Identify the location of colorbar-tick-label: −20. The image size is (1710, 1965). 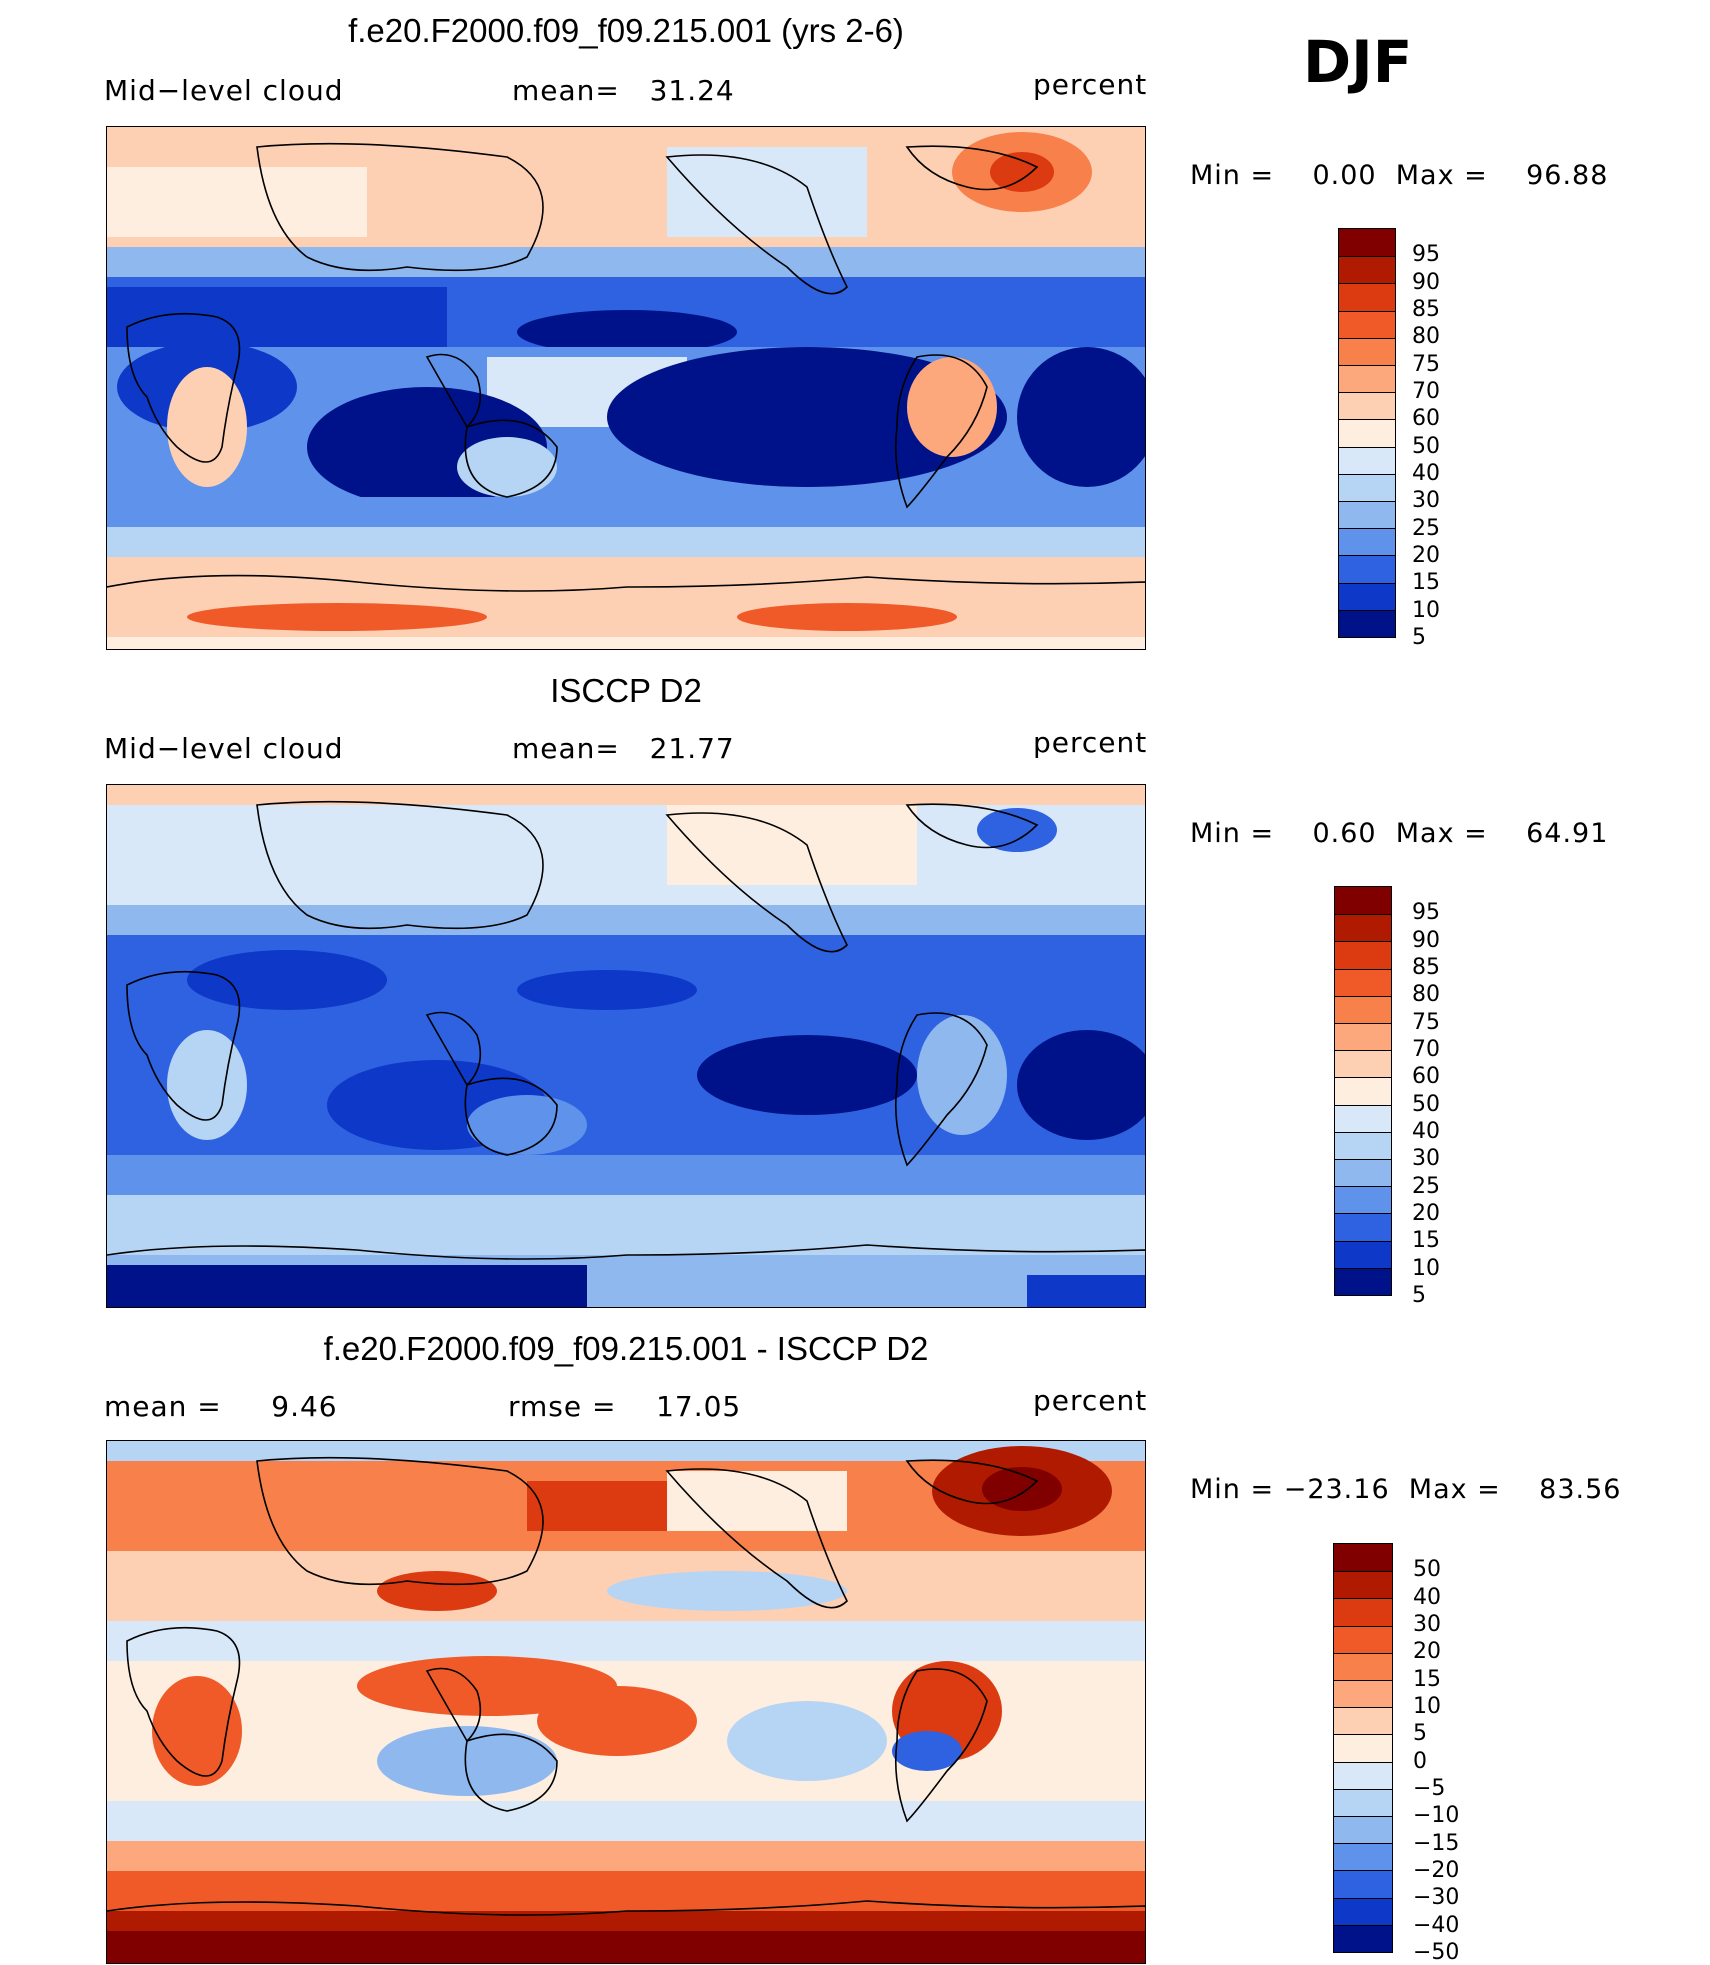
(1436, 1870).